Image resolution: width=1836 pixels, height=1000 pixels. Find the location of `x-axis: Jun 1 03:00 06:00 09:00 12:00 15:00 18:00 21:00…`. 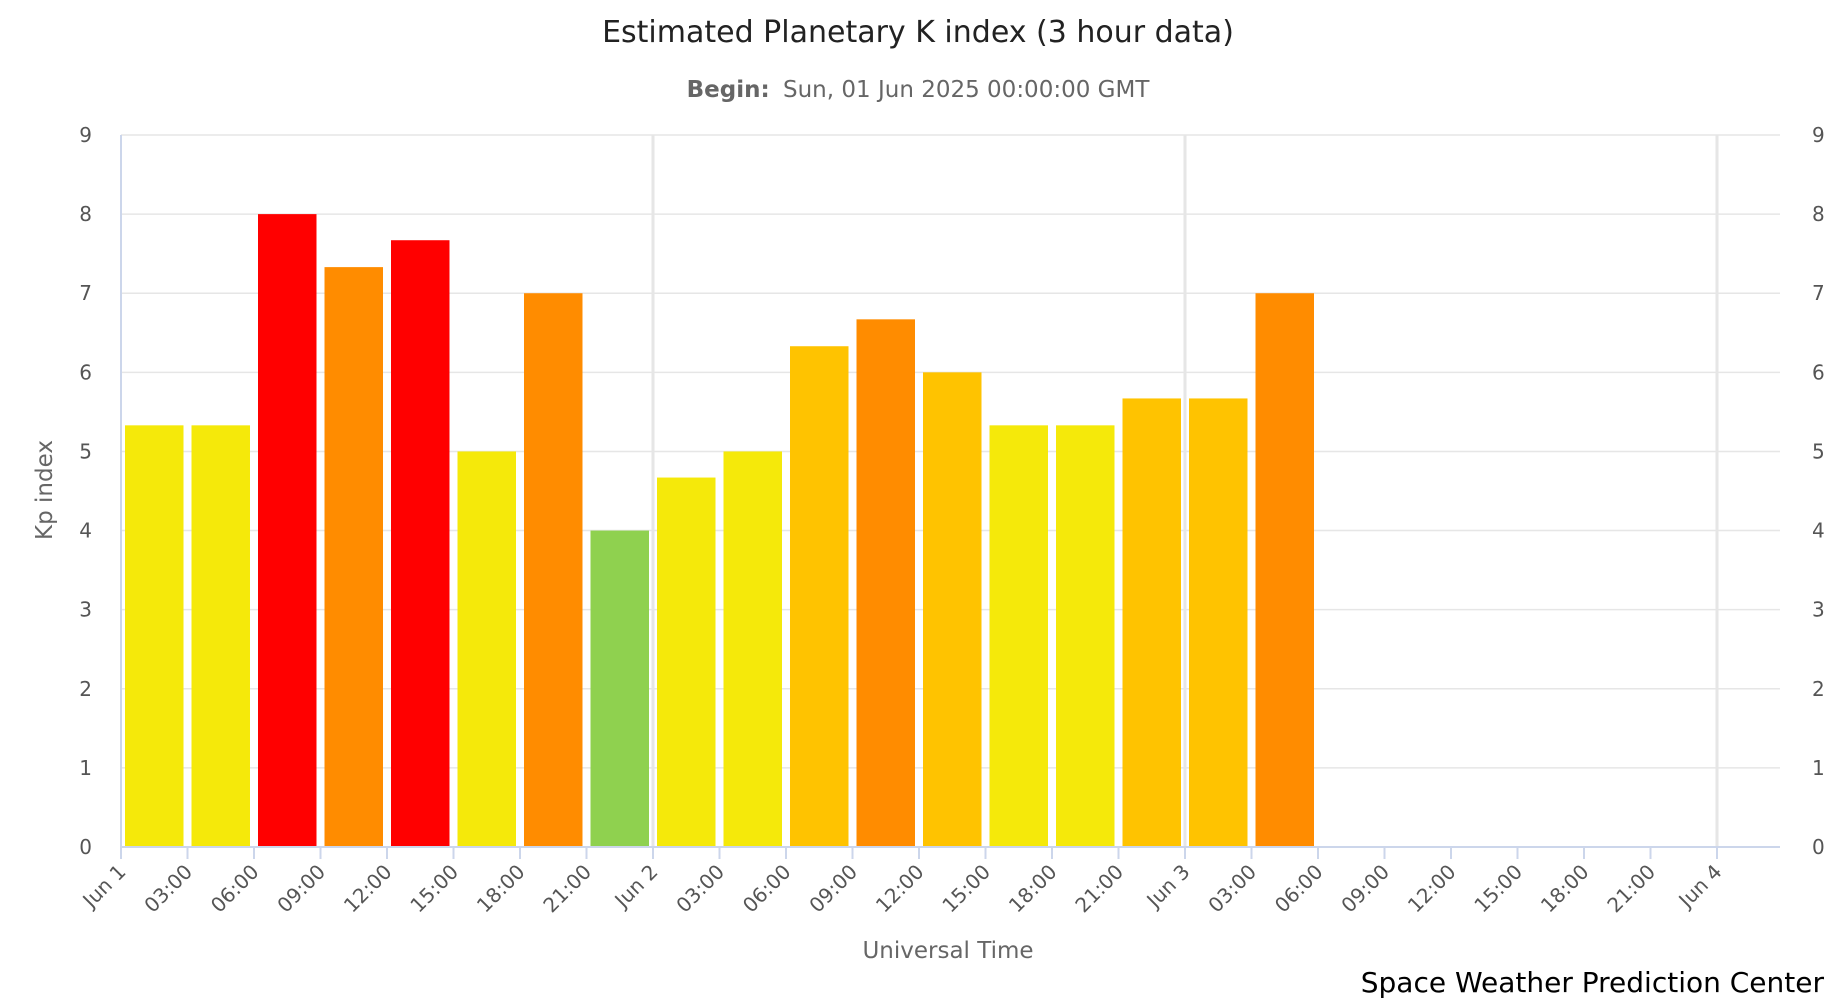

x-axis: Jun 1 03:00 06:00 09:00 12:00 15:00 18:00 21:00… is located at coordinates (902, 889).